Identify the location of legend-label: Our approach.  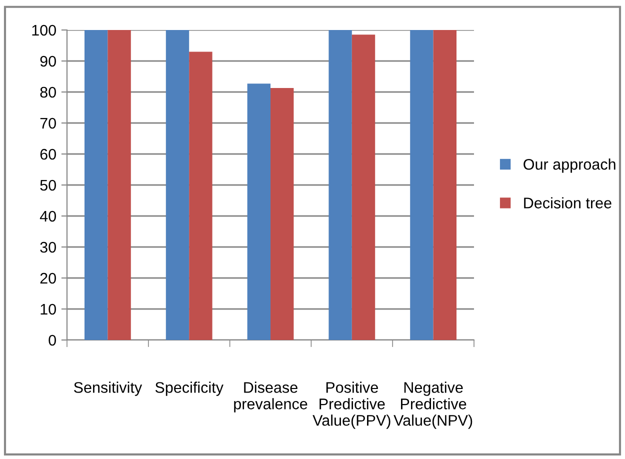
(570, 165).